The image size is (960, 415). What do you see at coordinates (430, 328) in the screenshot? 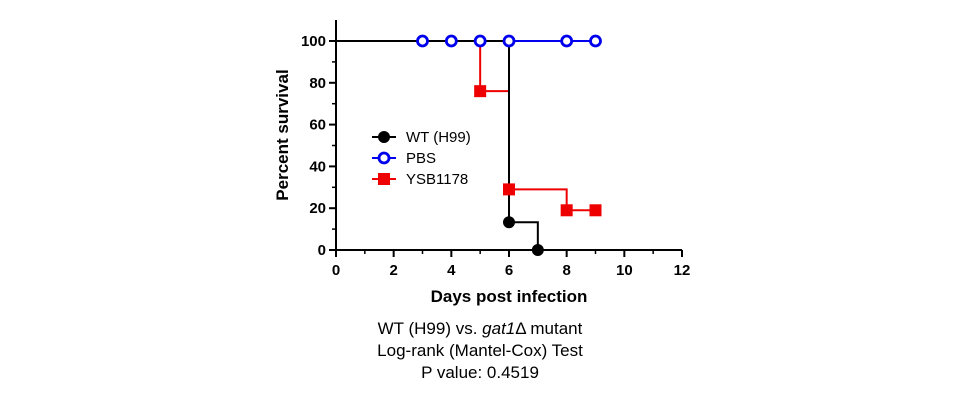
I see `caption-comparison: WT (H99) vs.` at bounding box center [430, 328].